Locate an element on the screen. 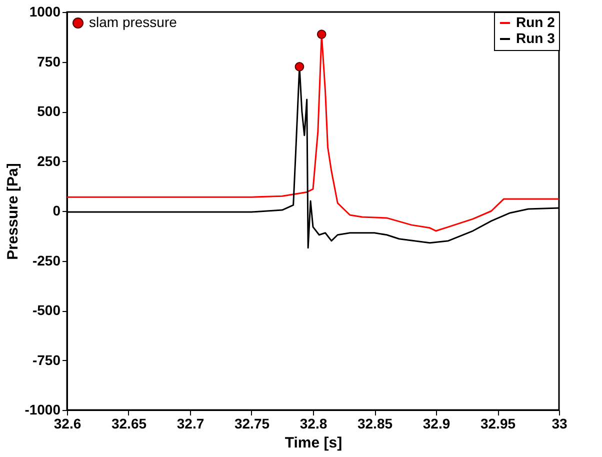  y-tick-label: 0 is located at coordinates (56, 210).